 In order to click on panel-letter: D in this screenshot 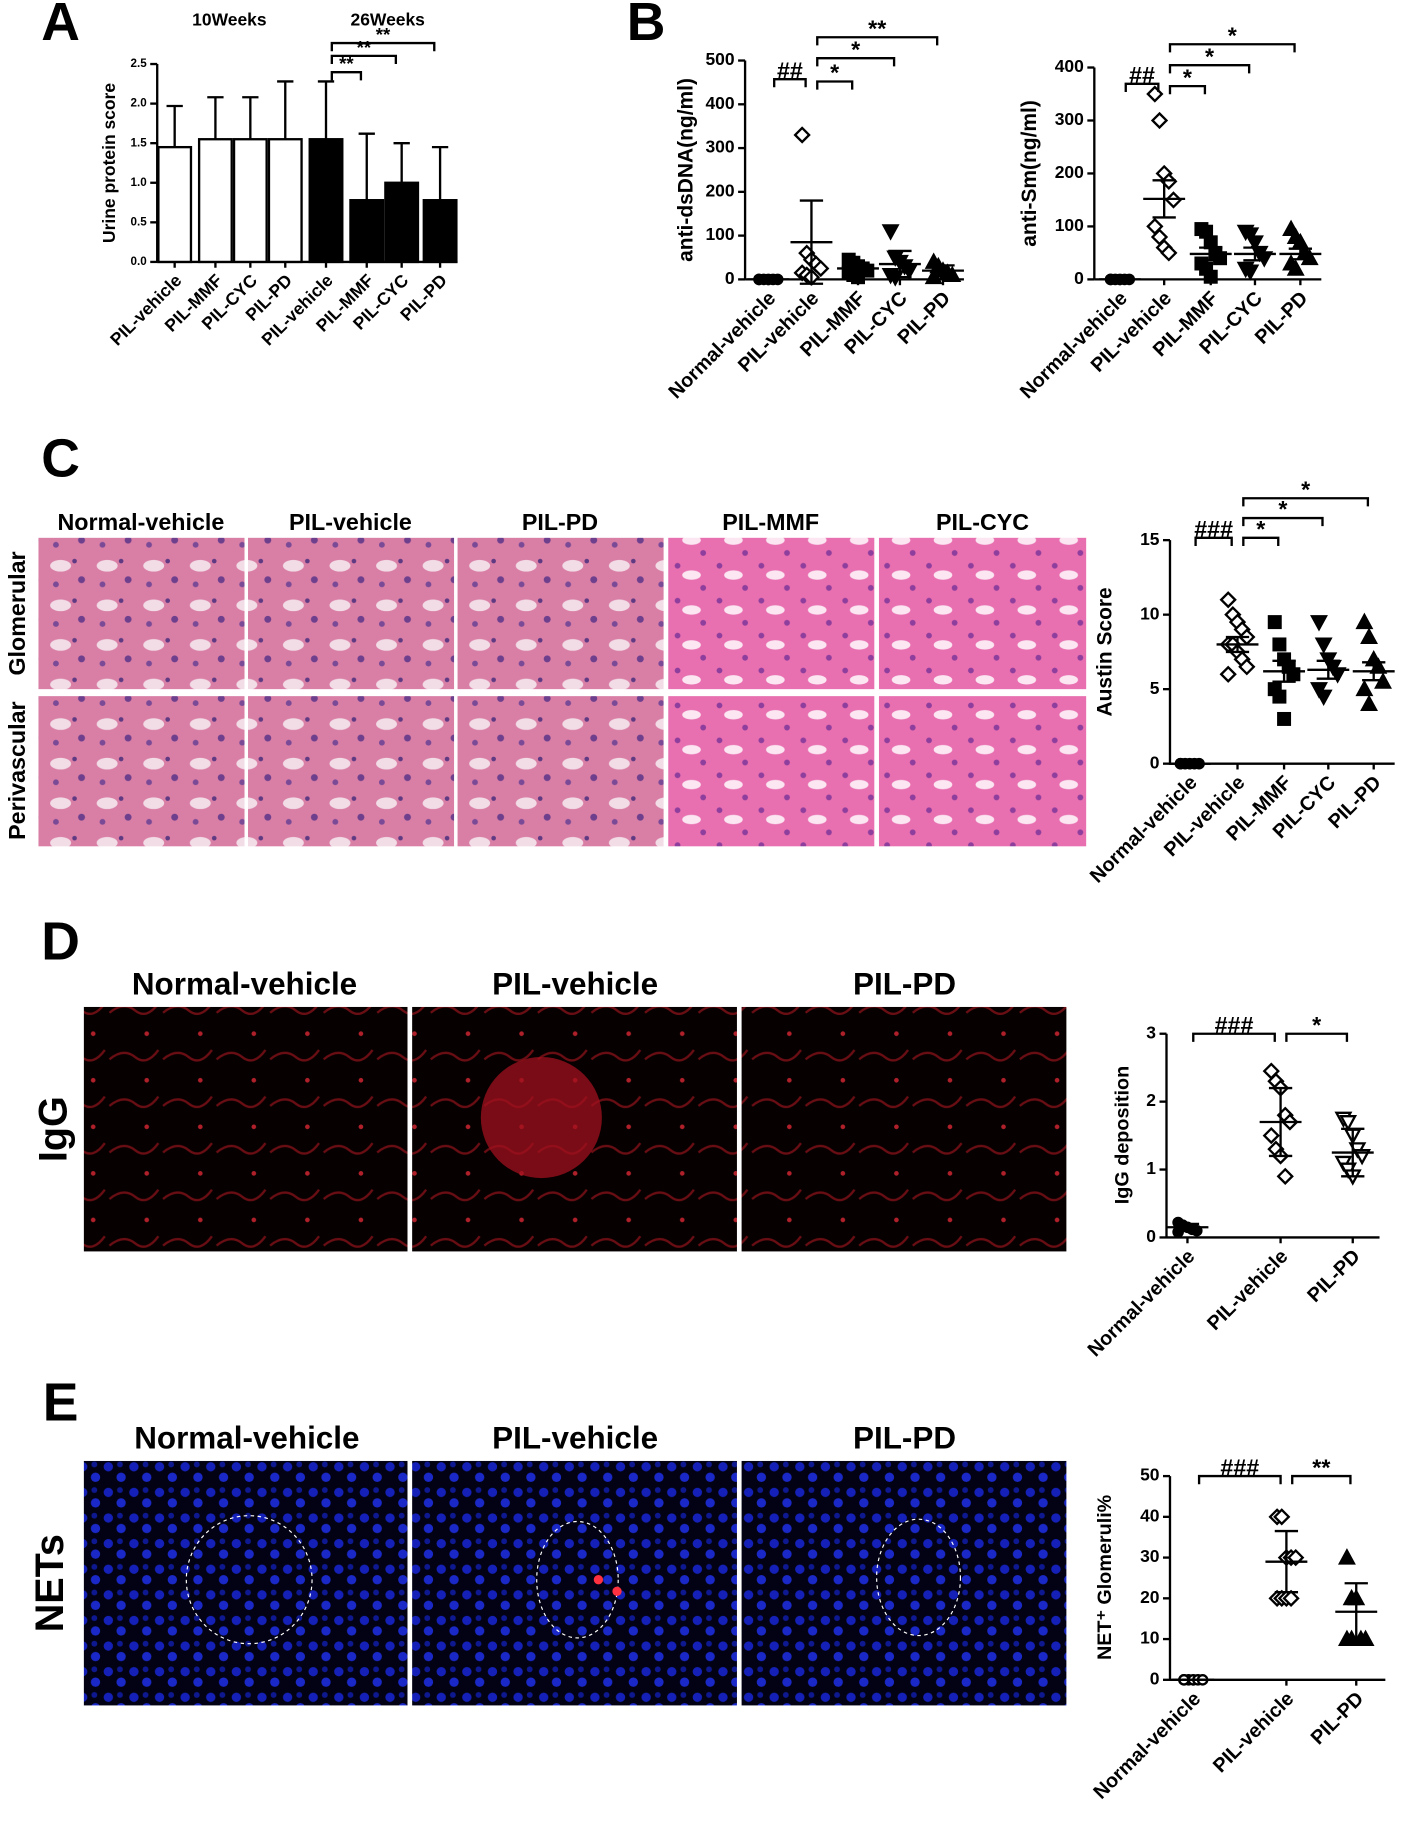, I will do `click(60, 941)`.